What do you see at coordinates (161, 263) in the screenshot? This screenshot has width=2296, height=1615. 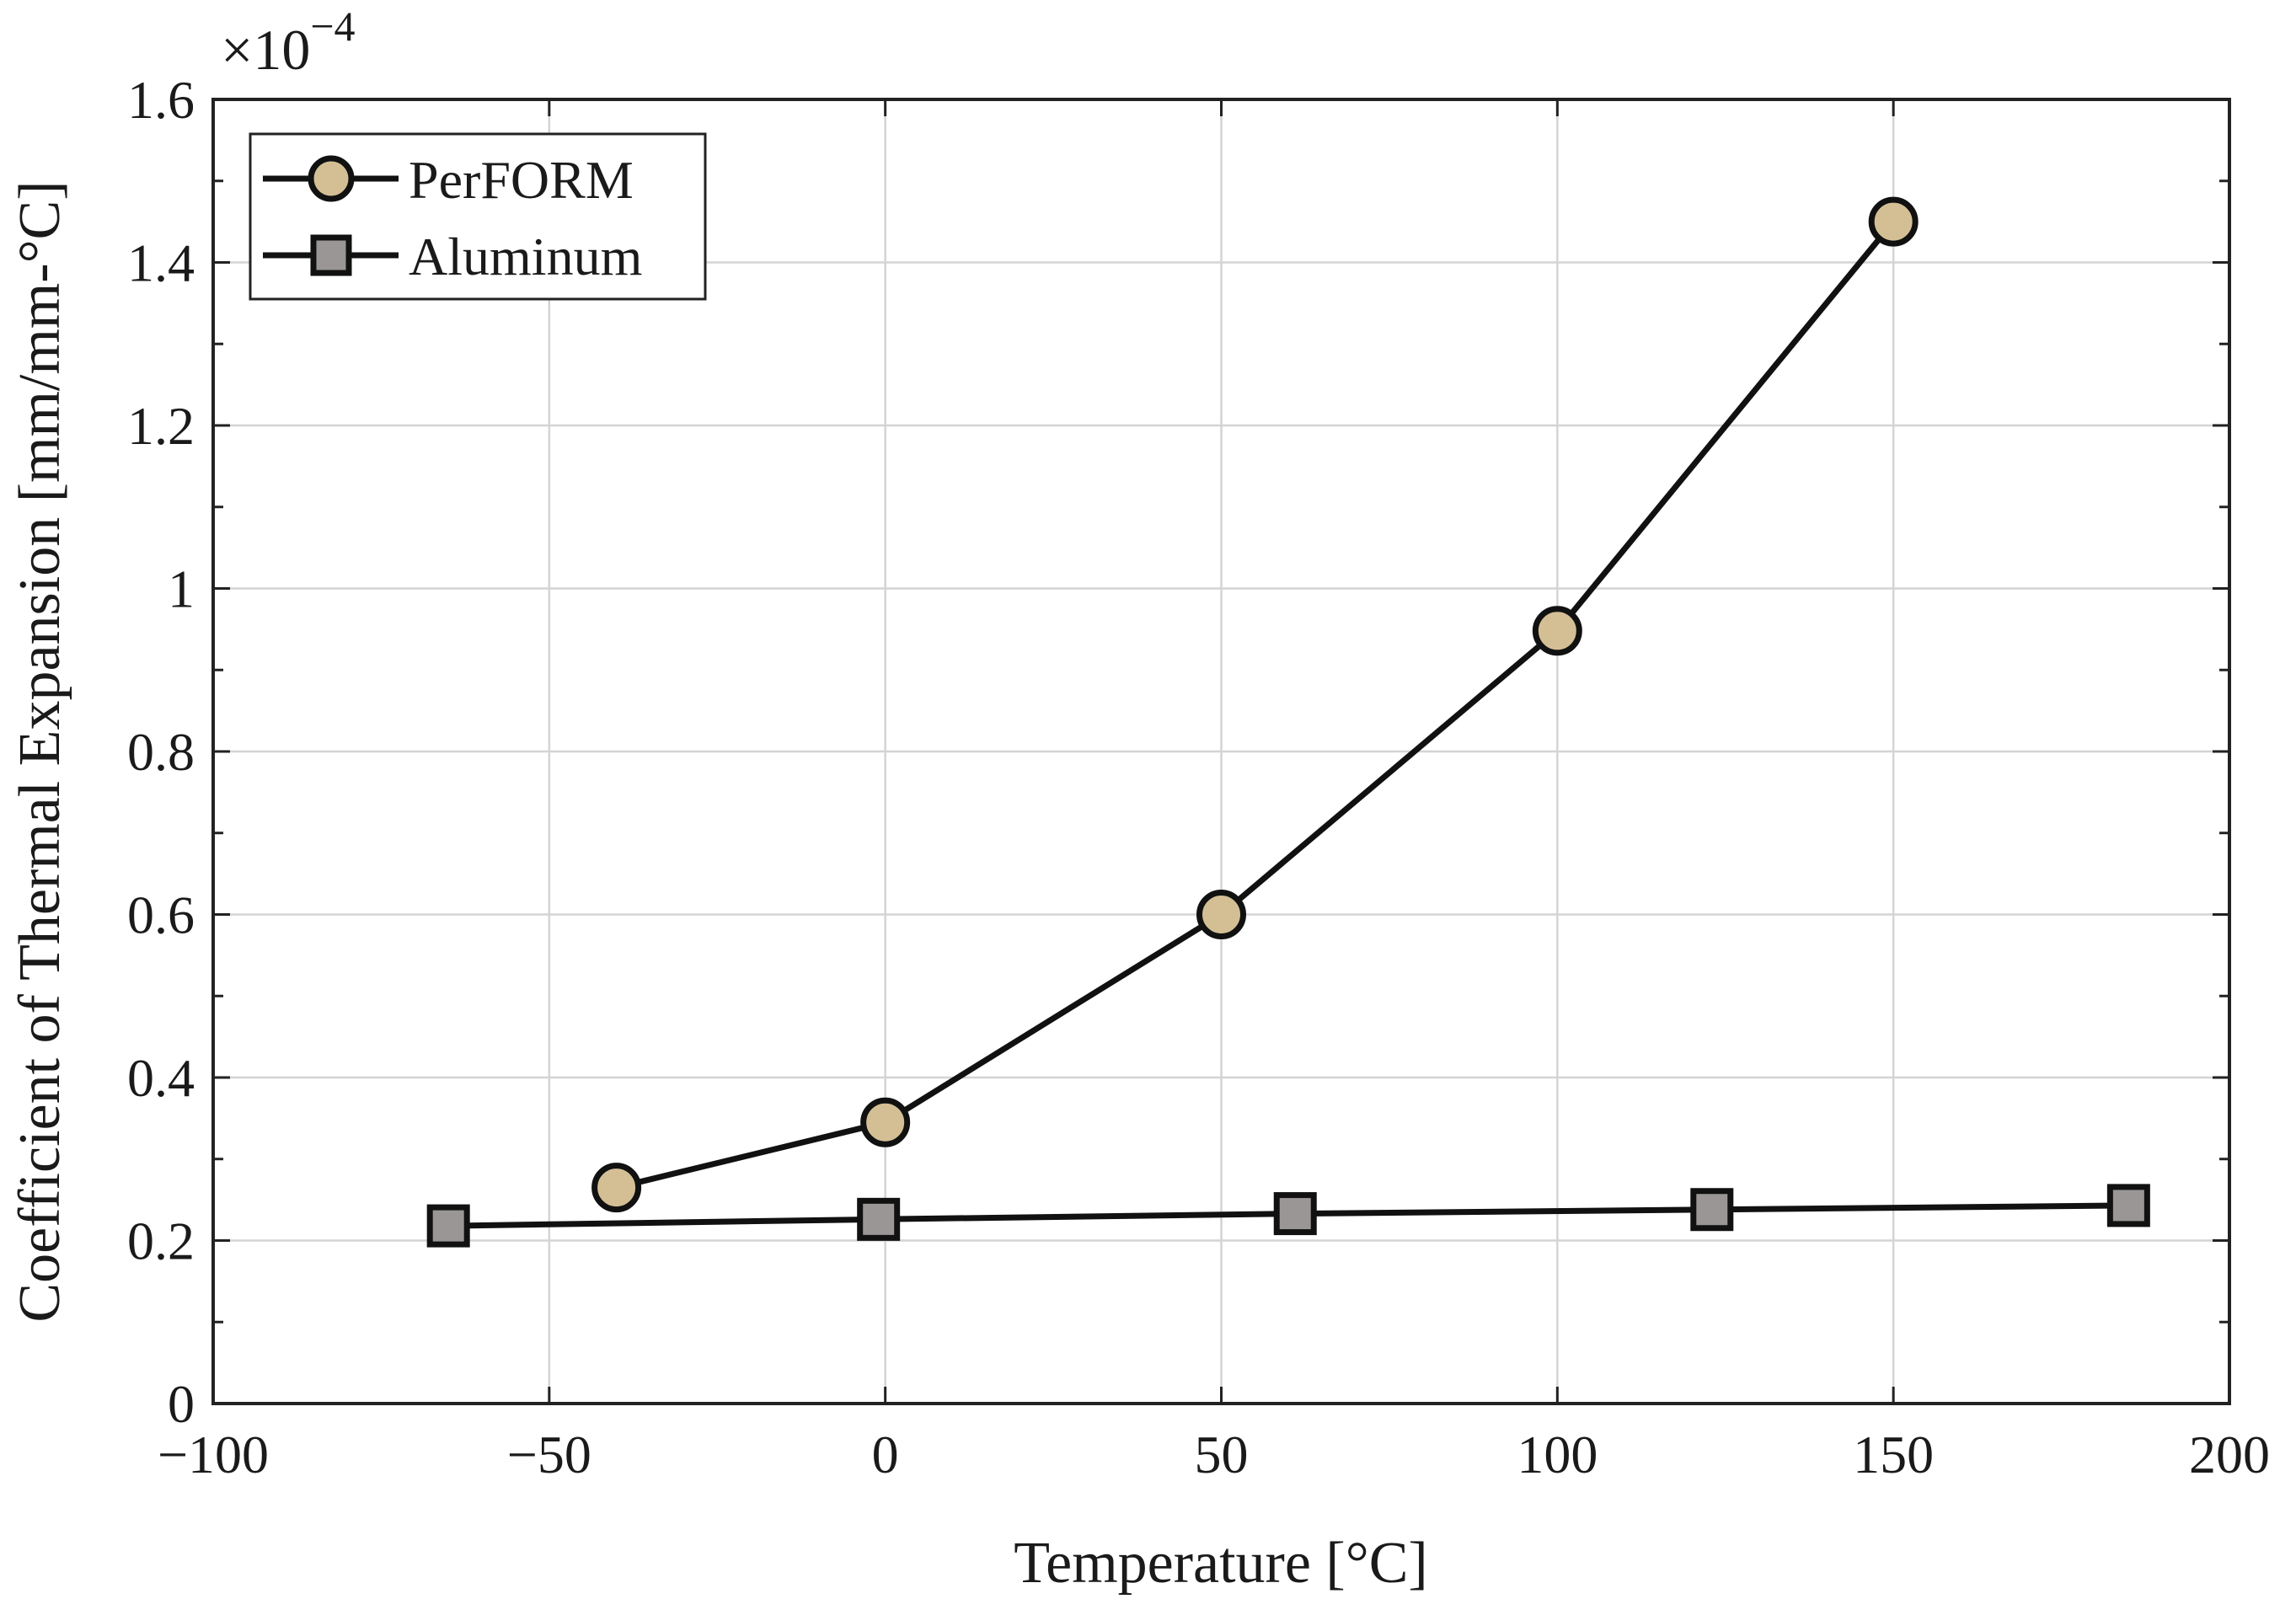 I see `y-tick-label: 1.4` at bounding box center [161, 263].